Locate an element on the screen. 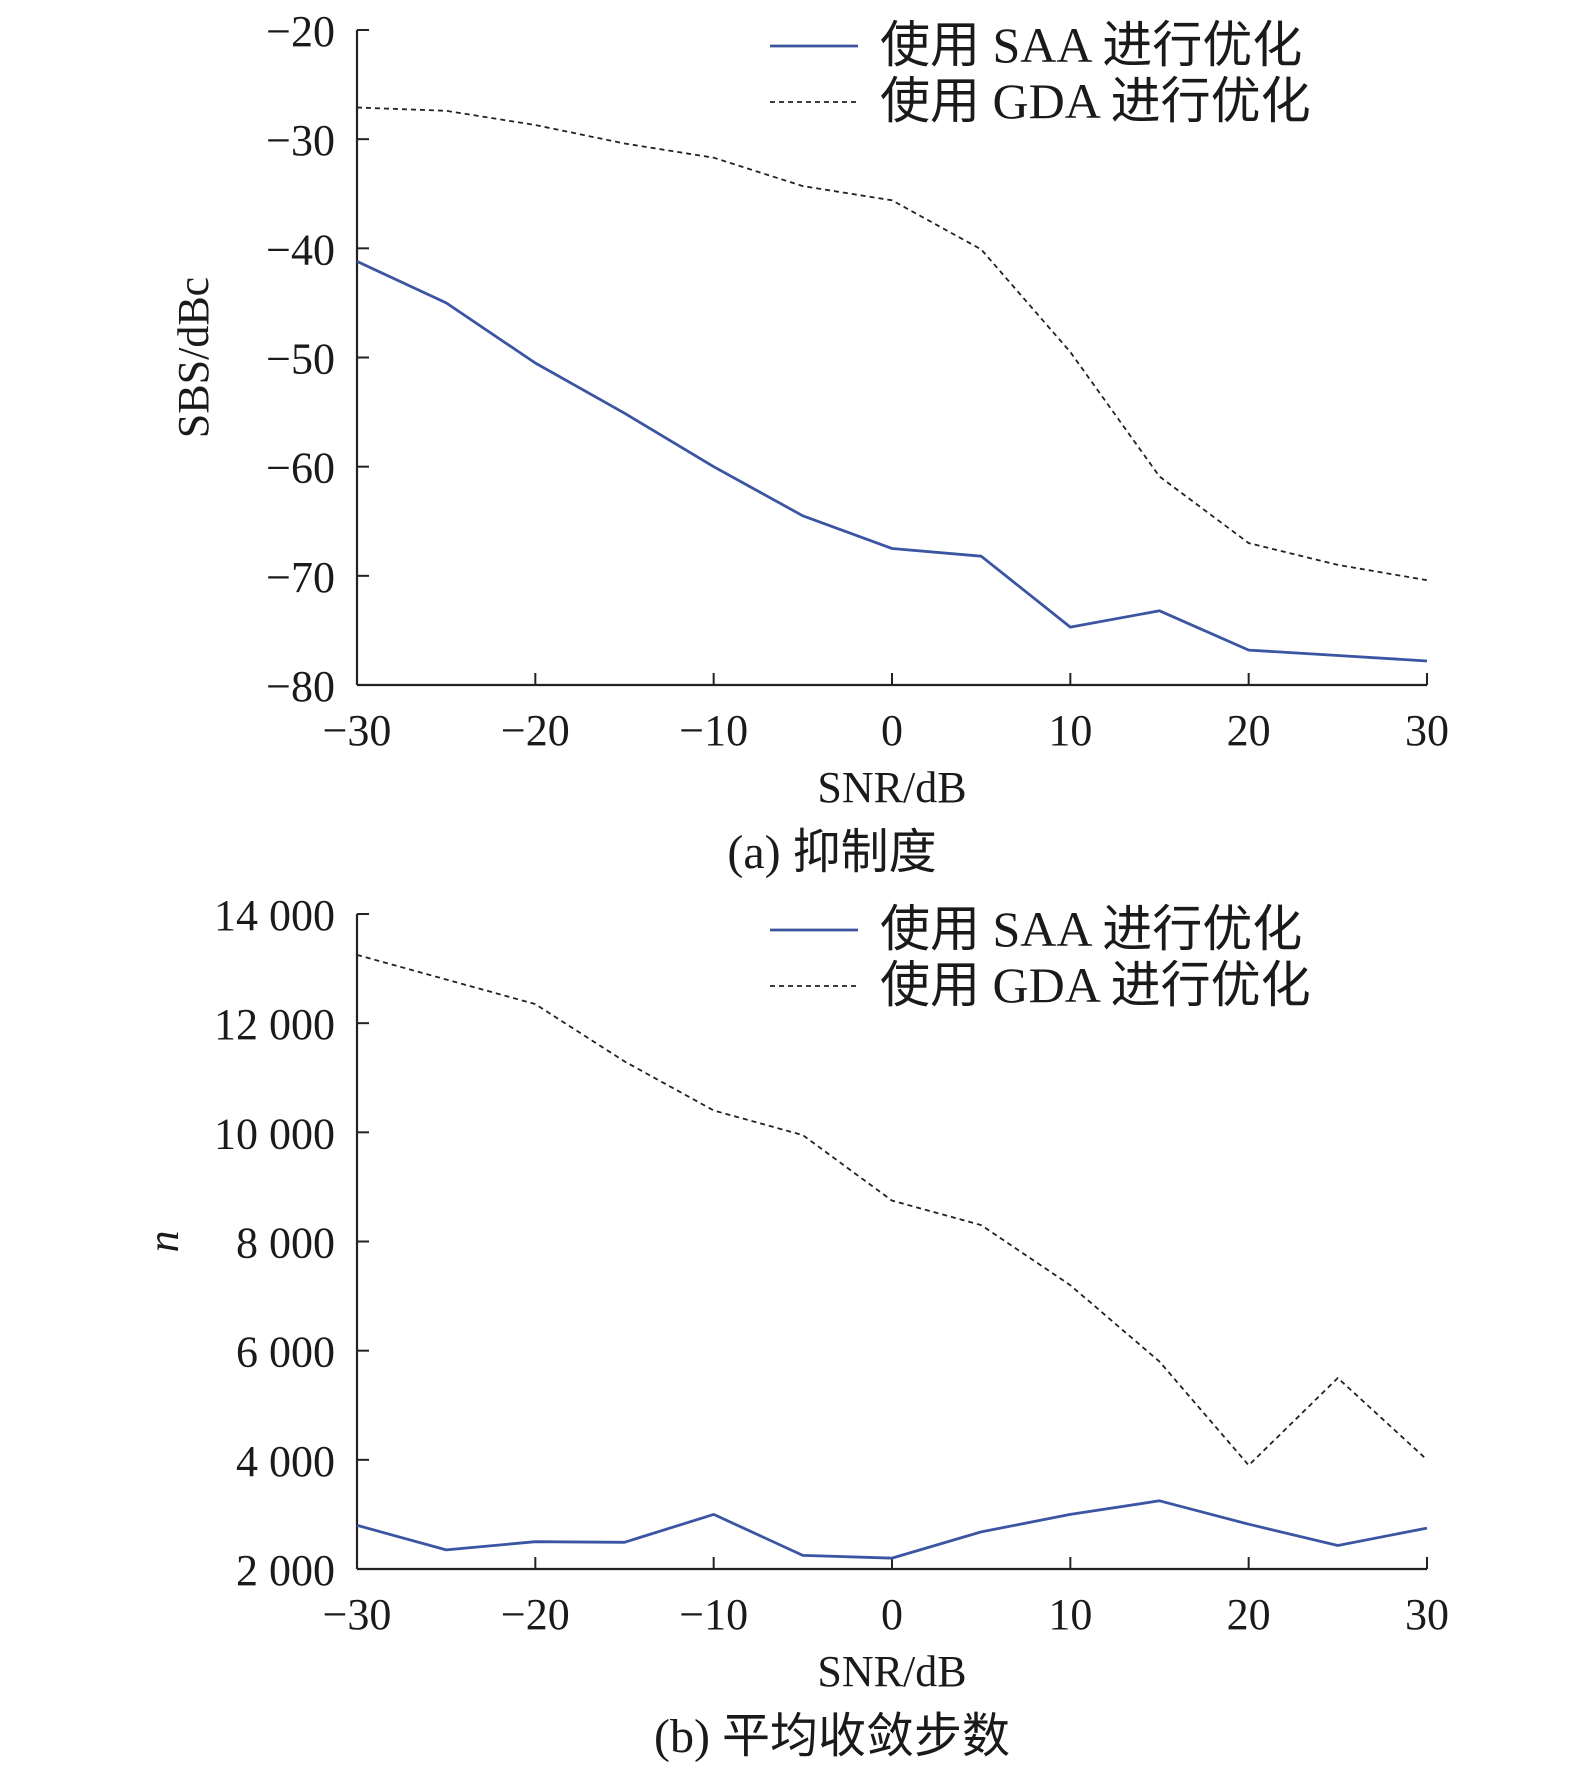  chart-b-x-tick-label: −20 is located at coordinates (535, 1614).